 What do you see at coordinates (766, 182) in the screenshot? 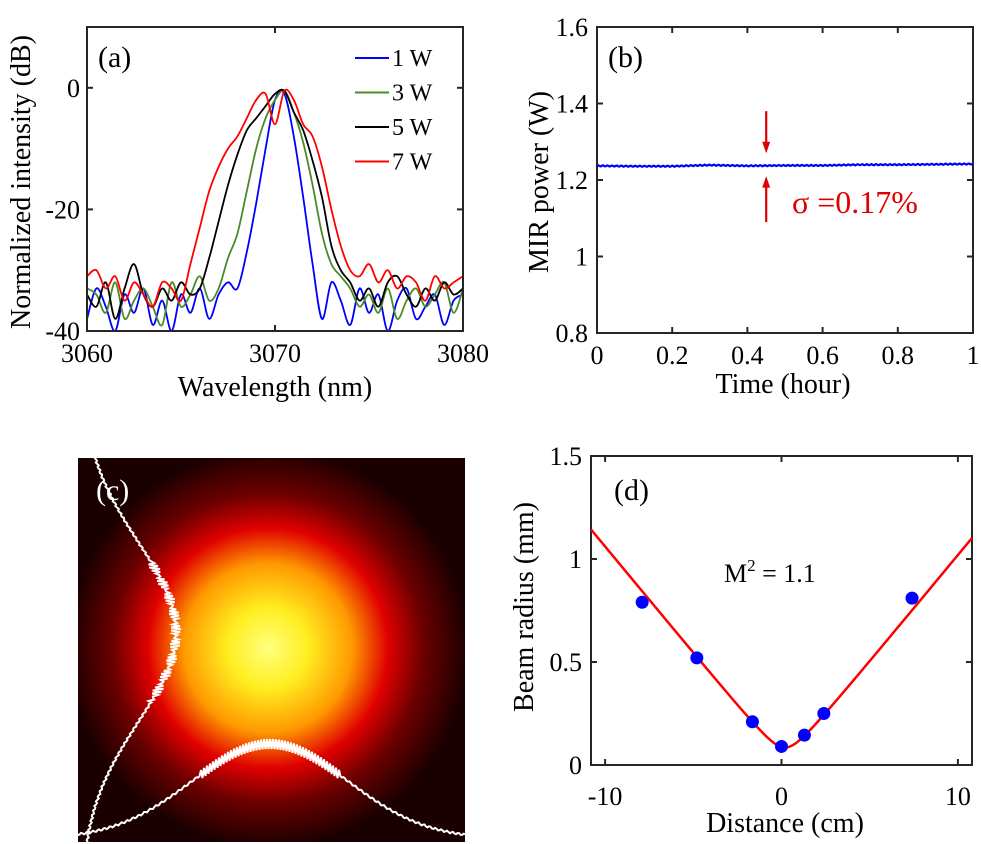
I see `up-arrow-icon` at bounding box center [766, 182].